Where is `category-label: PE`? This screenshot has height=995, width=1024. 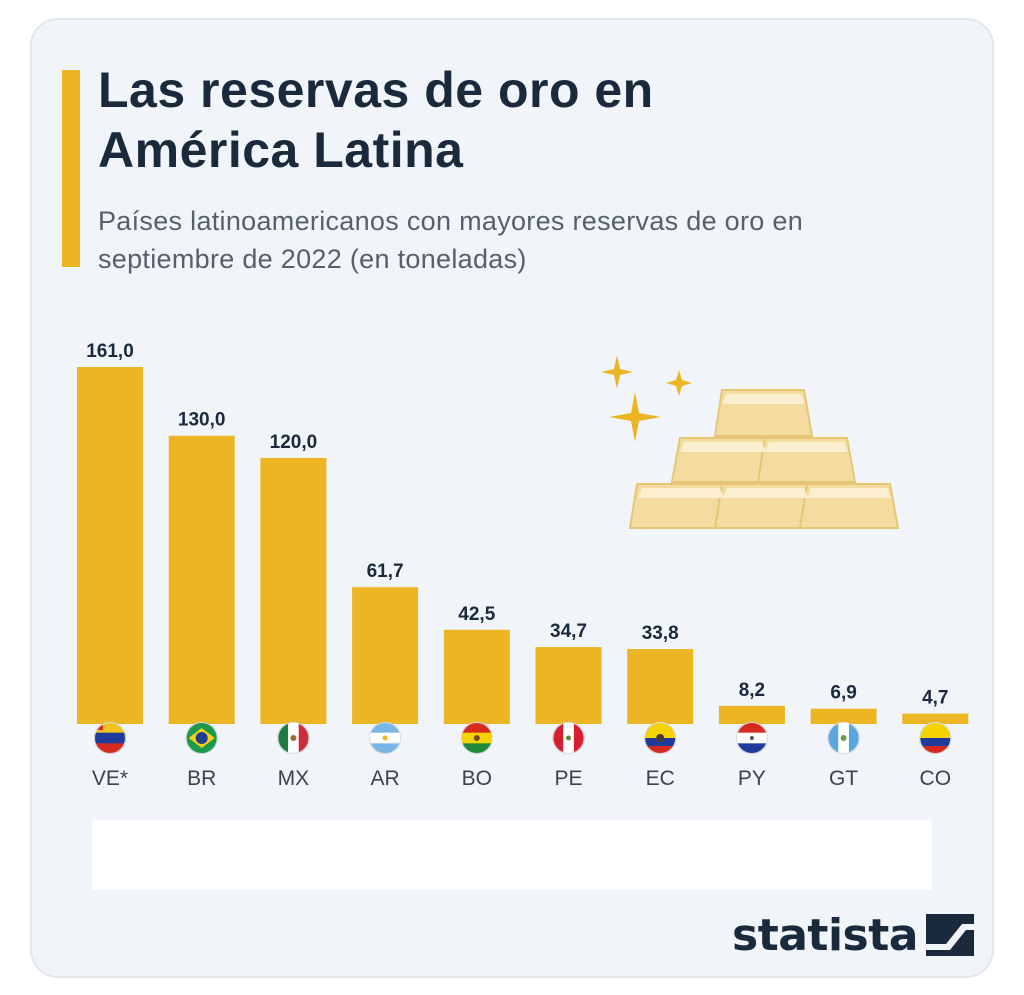
category-label: PE is located at coordinates (568, 778).